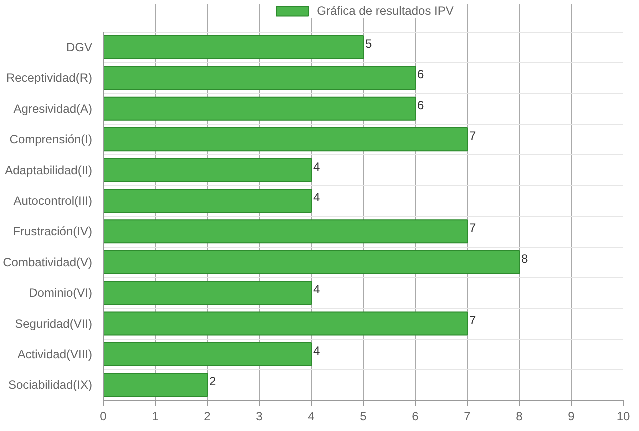 The height and width of the screenshot is (431, 639). What do you see at coordinates (312, 417) in the screenshot?
I see `x-tick-label: 4` at bounding box center [312, 417].